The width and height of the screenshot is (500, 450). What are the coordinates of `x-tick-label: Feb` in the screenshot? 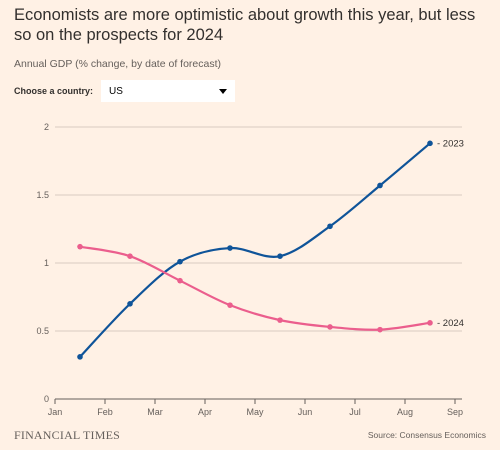 It's located at (105, 412).